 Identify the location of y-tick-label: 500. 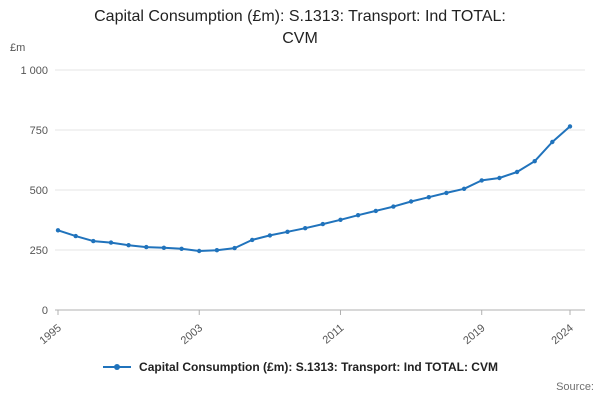
(39, 191).